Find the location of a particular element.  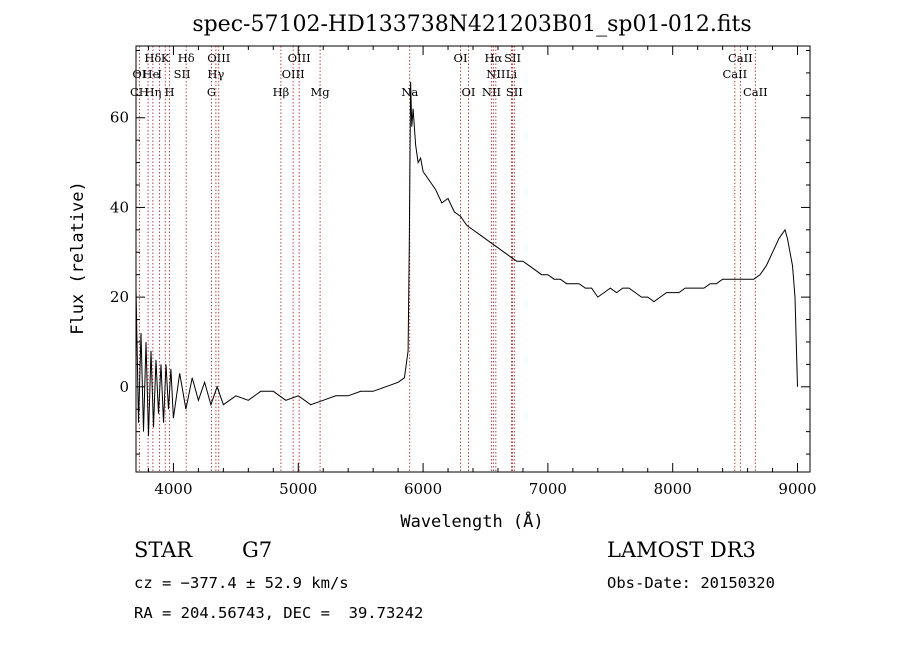

x-tick-label: 9000 is located at coordinates (797, 489).